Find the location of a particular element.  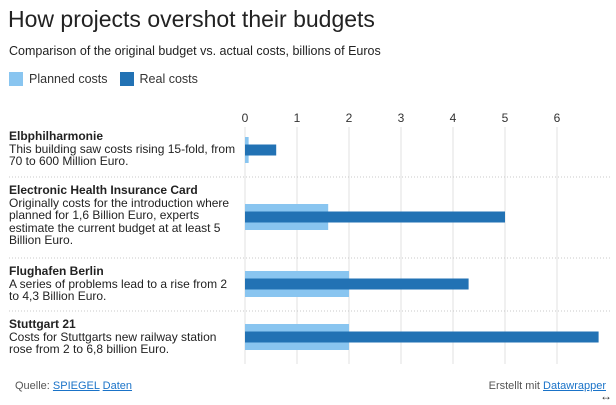

legend-item-real: Real costs is located at coordinates (158, 79).